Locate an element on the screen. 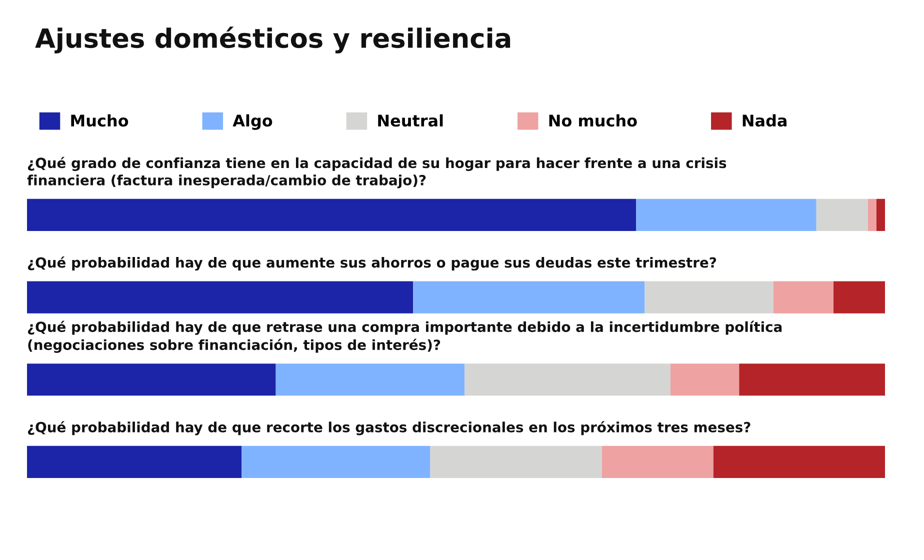 Image resolution: width=924 pixels, height=560 pixels. y-tick-label: ¿Qué probabilidad hay de que recorte los gastos discrecionales en los próximos tres meses? is located at coordinates (389, 428).